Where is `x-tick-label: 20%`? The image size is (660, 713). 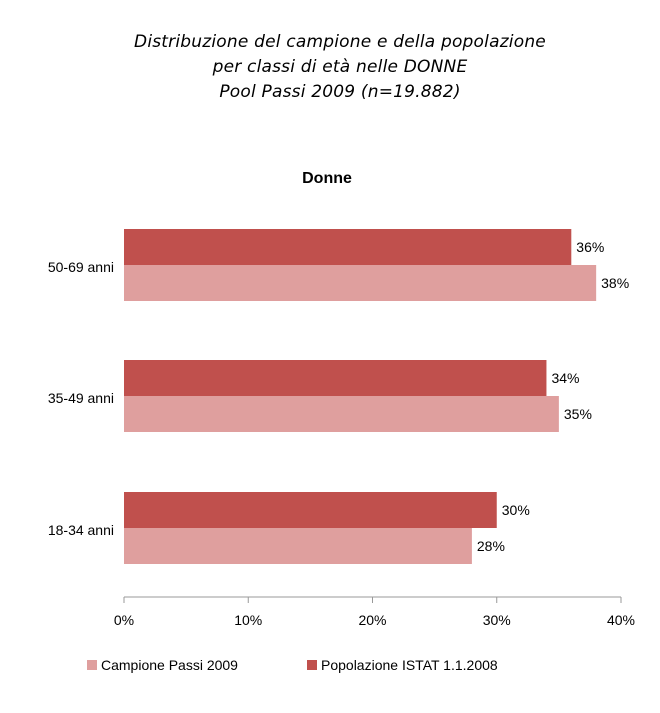 x-tick-label: 20% is located at coordinates (372, 620).